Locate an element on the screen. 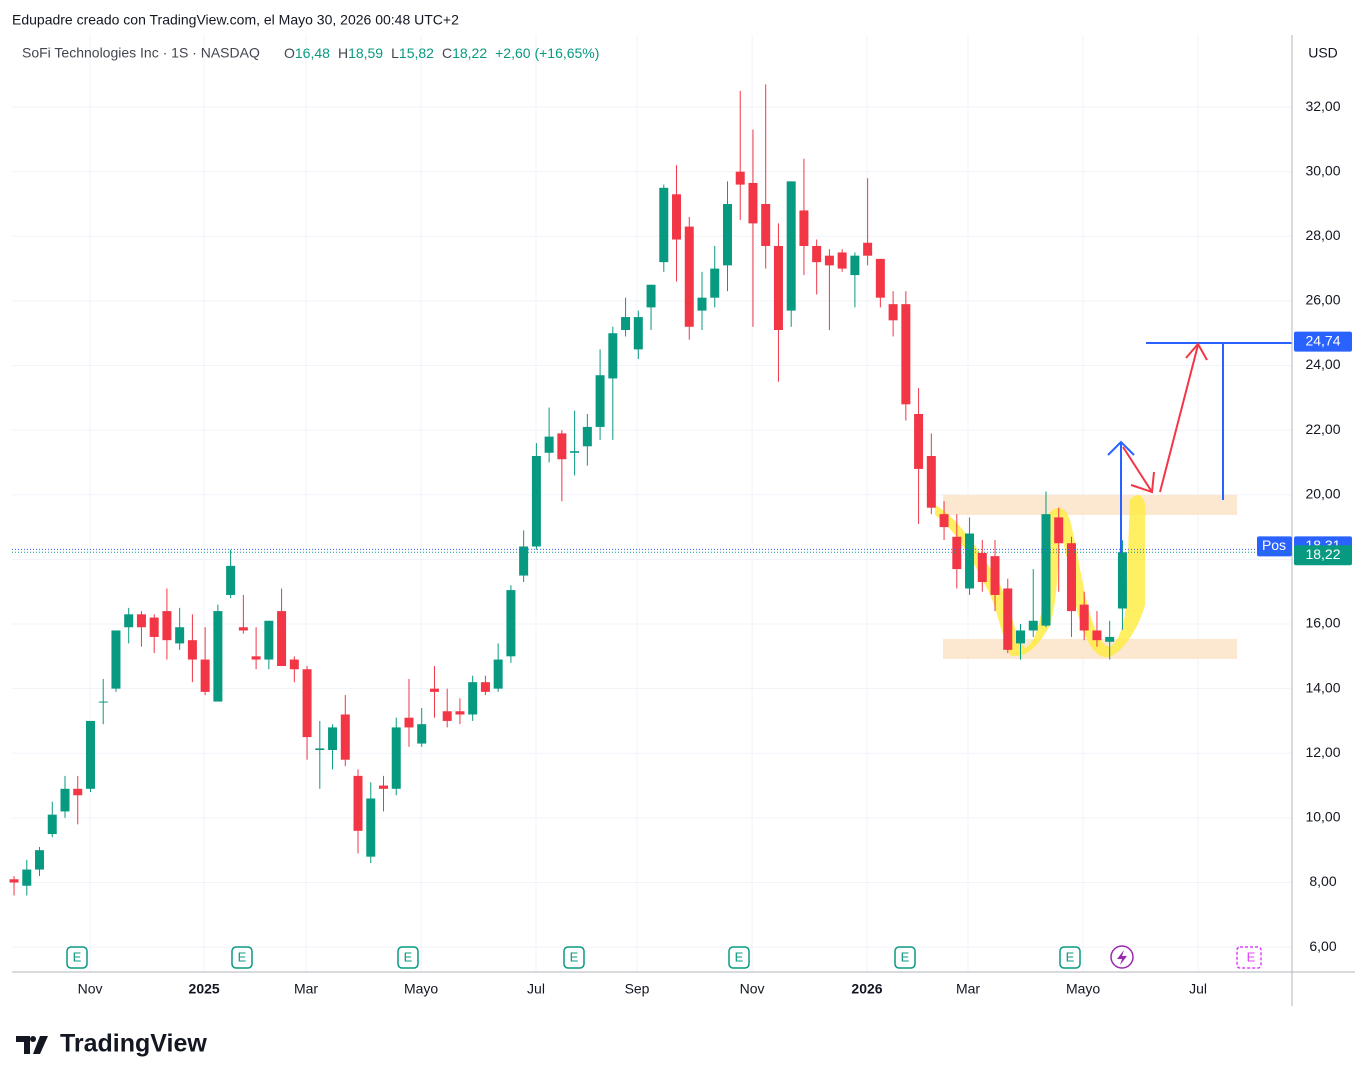 Image resolution: width=1368 pixels, height=1080 pixels. red-arrow is located at coordinates (1137, 469).